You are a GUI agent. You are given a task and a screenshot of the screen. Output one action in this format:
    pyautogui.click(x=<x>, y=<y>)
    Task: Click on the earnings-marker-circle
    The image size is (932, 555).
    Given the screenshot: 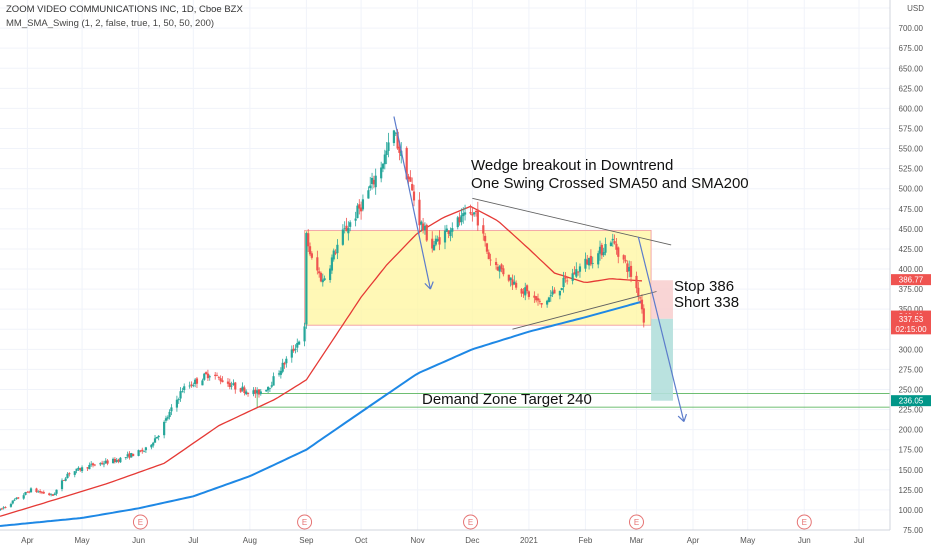 What is the action you would take?
    pyautogui.click(x=140, y=522)
    